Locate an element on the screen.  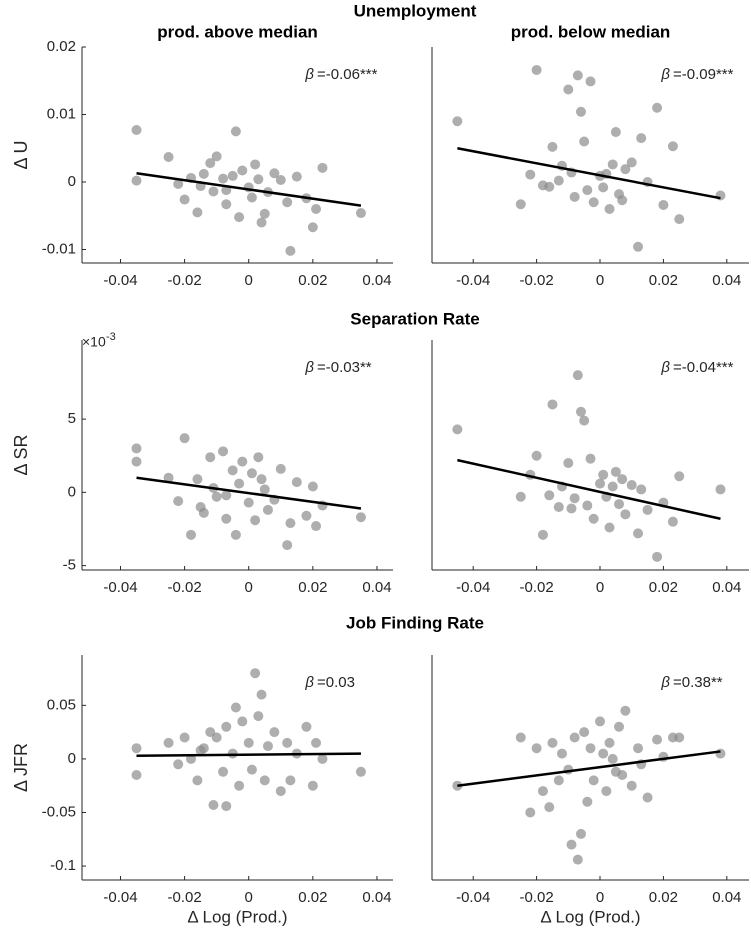
y-tick-label: -5 is located at coordinates (69, 565).